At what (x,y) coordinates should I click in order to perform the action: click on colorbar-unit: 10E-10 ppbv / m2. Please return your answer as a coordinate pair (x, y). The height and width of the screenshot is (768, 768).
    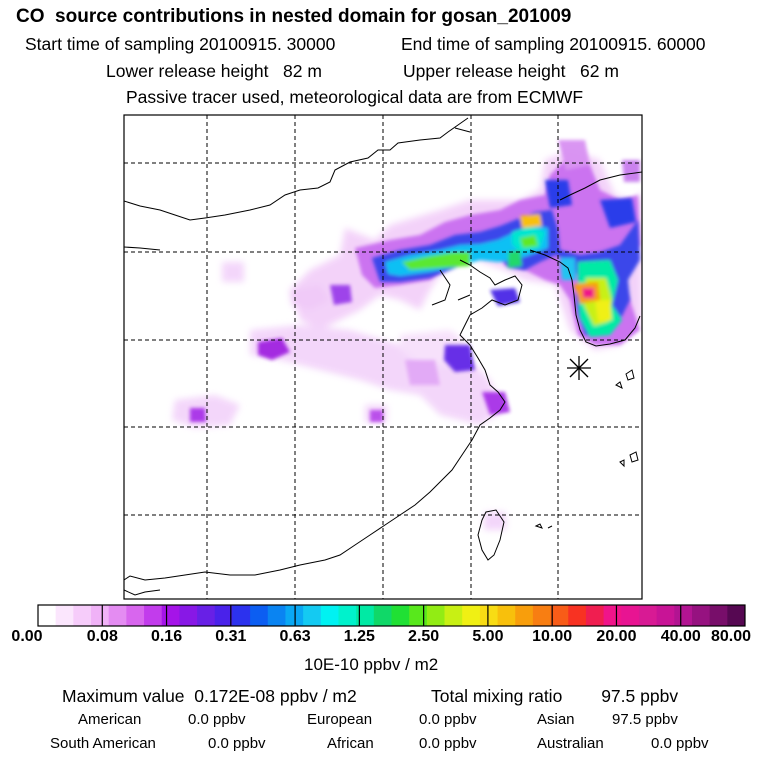
    Looking at the image, I should click on (371, 664).